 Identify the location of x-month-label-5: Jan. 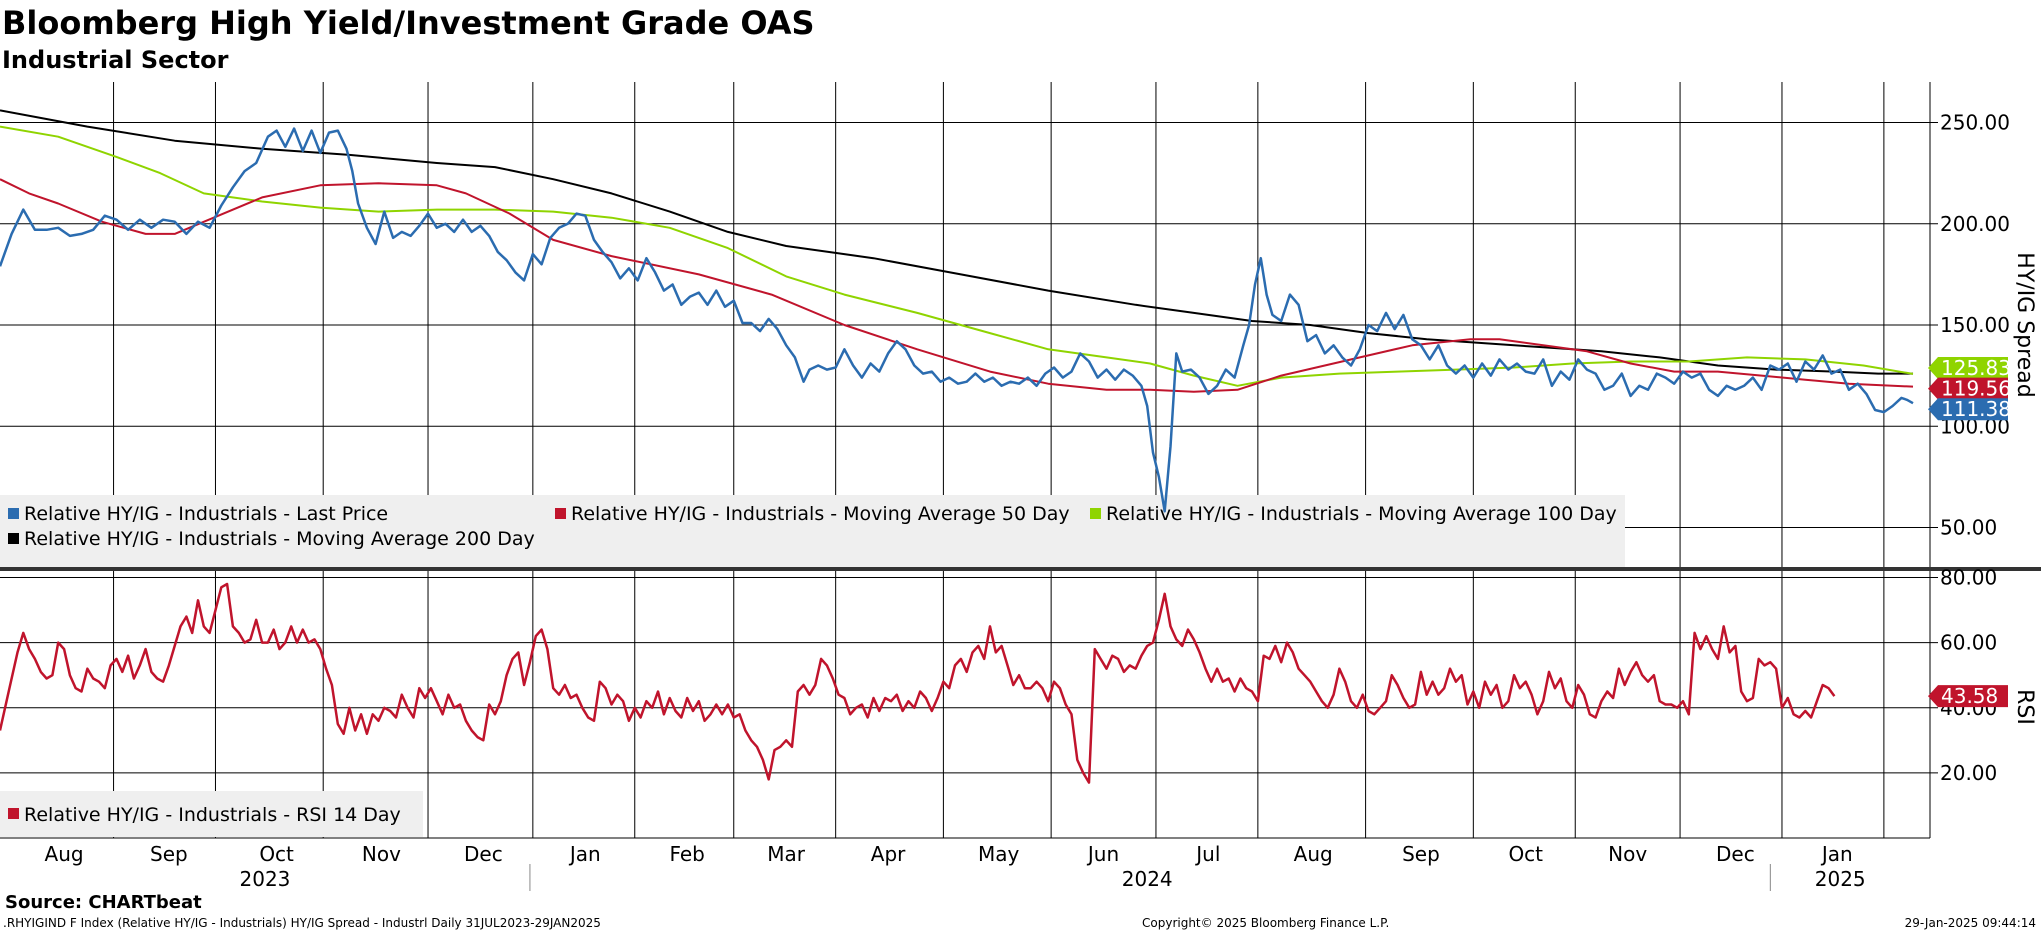
(584, 854).